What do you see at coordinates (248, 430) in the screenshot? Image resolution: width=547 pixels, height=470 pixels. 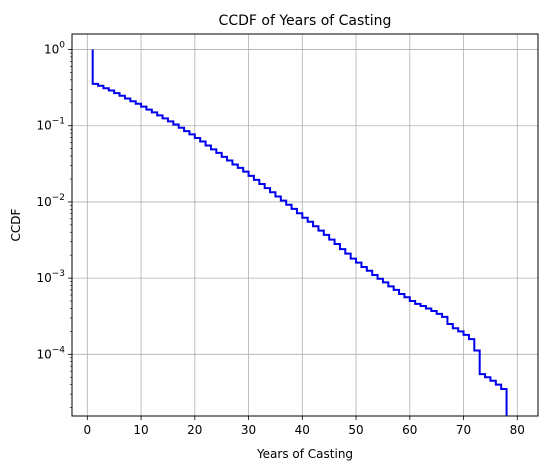 I see `x-tick-label: 30` at bounding box center [248, 430].